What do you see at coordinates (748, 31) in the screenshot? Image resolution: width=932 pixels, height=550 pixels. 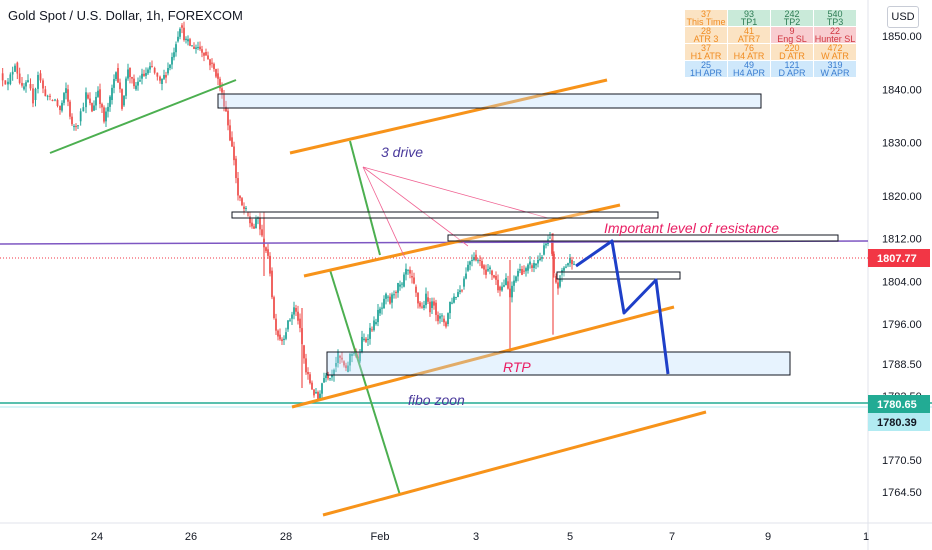 I see `info-cell-value: 41` at bounding box center [748, 31].